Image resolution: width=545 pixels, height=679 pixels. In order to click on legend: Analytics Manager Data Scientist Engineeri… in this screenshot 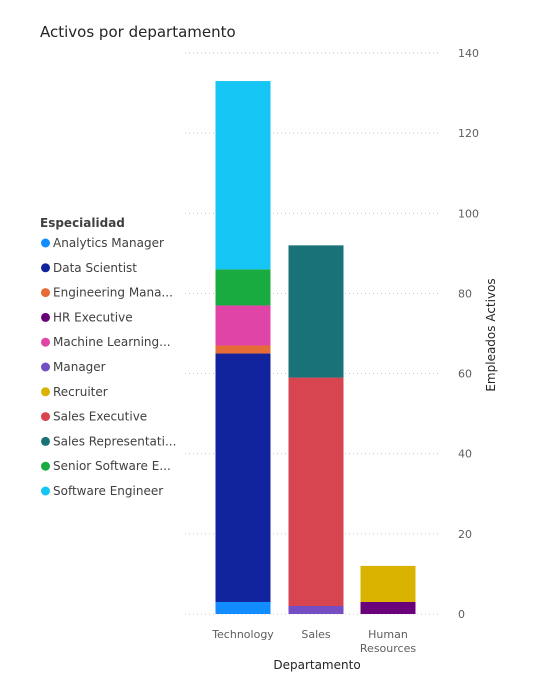, I will do `click(108, 367)`.